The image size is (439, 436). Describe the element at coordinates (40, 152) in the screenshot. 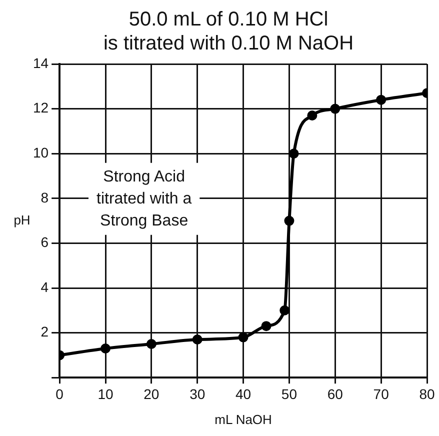

I see `y-tick-label: 10` at that location.